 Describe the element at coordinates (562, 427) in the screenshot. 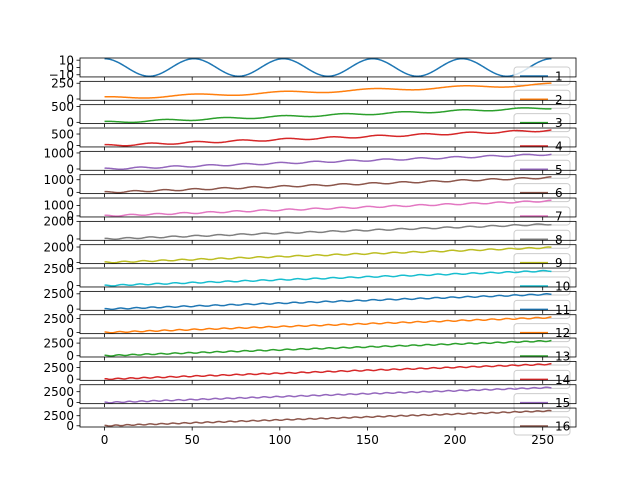

I see `legend-label-16: 16` at that location.